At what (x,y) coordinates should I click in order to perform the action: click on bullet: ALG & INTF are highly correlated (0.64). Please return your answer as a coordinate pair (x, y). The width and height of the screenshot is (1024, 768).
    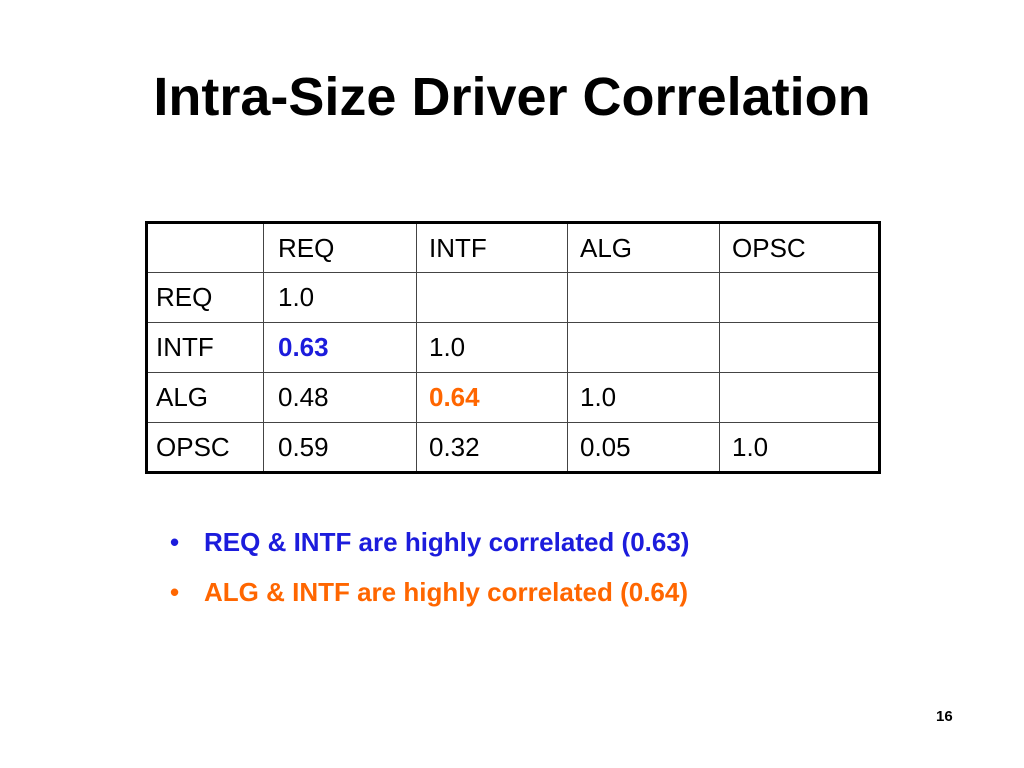
    Looking at the image, I should click on (429, 592).